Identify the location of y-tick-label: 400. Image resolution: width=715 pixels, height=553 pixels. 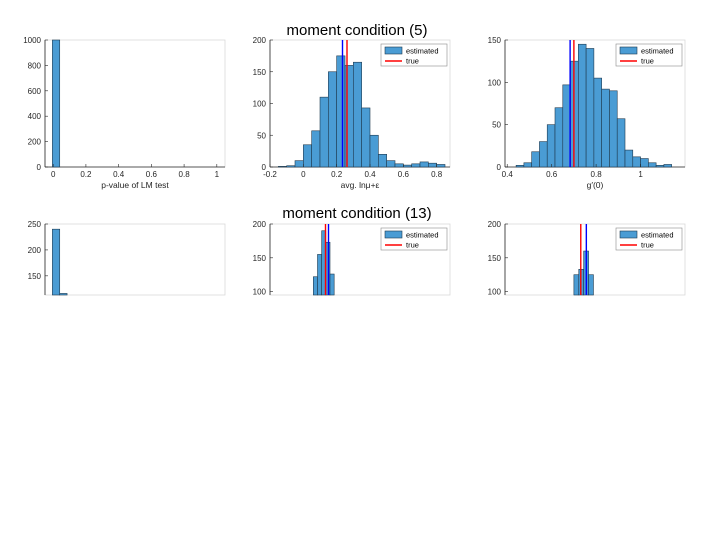
(35, 116).